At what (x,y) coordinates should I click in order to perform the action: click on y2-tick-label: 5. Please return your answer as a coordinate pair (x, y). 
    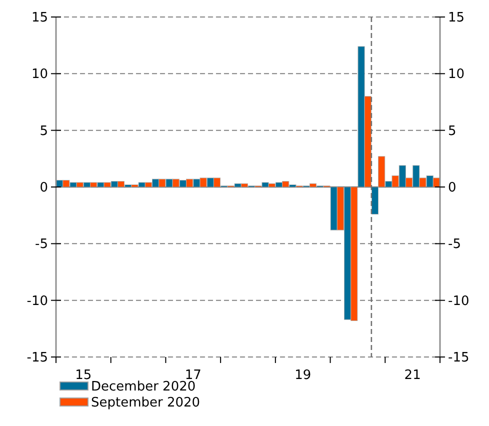
    Looking at the image, I should click on (452, 131).